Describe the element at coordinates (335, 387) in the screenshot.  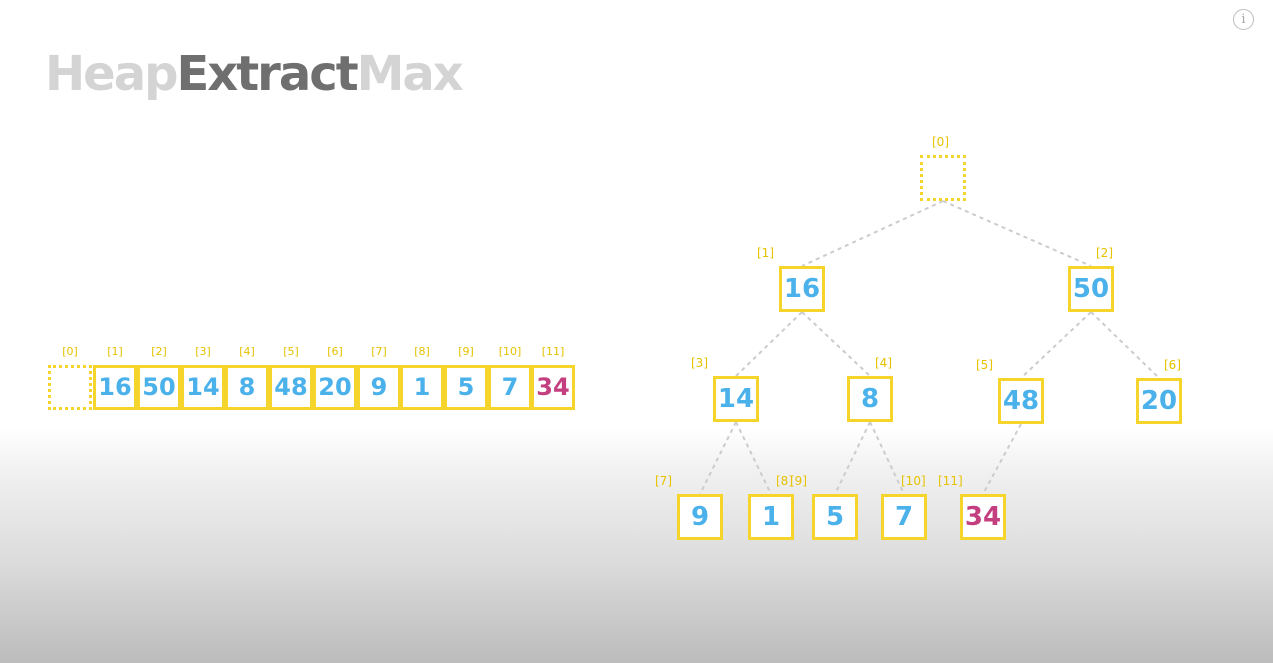
I see `array-cell-6: 20` at that location.